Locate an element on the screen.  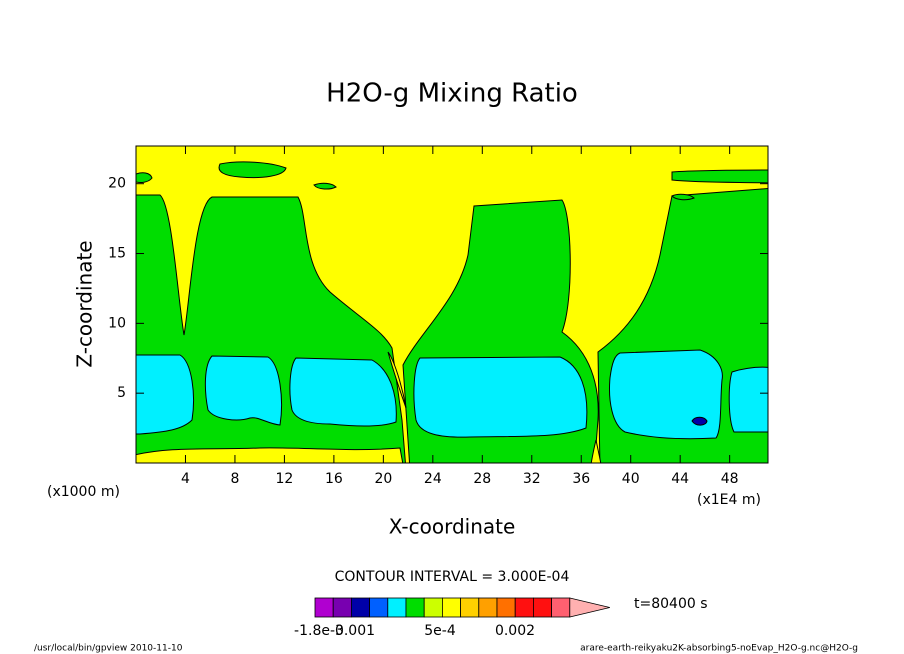
contour-interval: CONTOUR INTERVAL = 3.000E-04 is located at coordinates (452, 577).